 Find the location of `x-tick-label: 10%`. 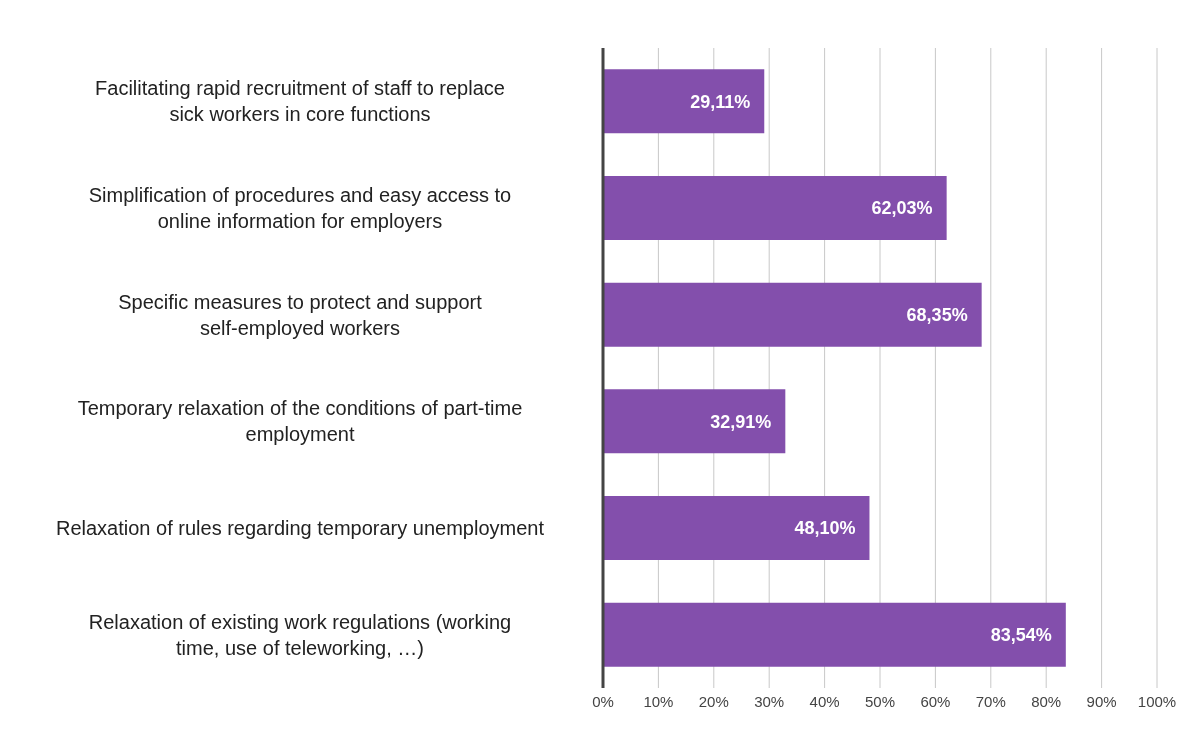

x-tick-label: 10% is located at coordinates (658, 701).